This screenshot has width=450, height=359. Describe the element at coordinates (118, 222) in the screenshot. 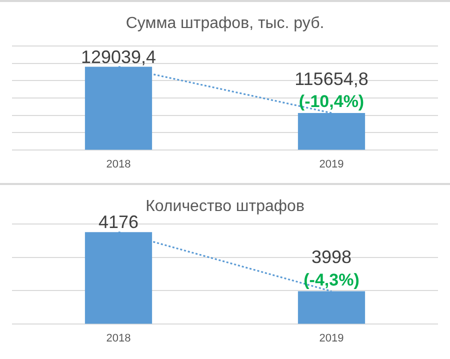

I see `data-label: 4176` at that location.